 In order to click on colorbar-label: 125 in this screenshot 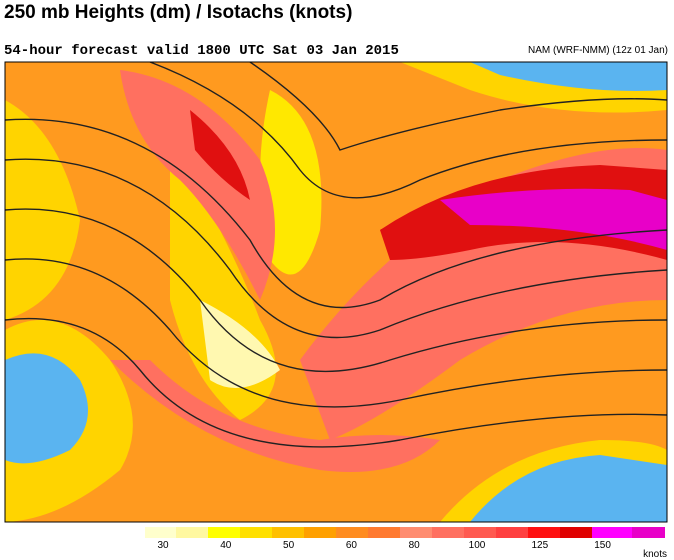, I will do `click(539, 545)`.